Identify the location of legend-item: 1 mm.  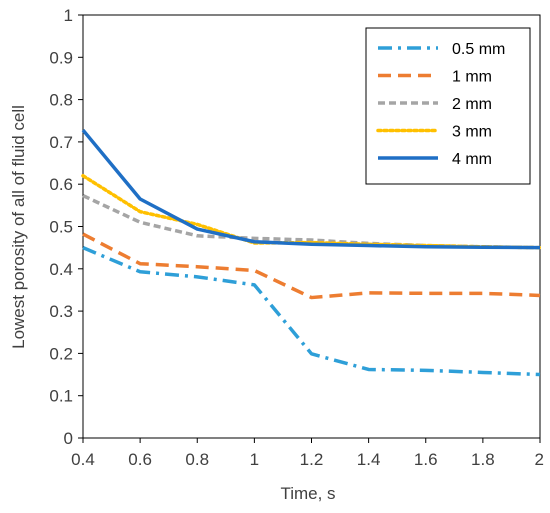
(435, 77).